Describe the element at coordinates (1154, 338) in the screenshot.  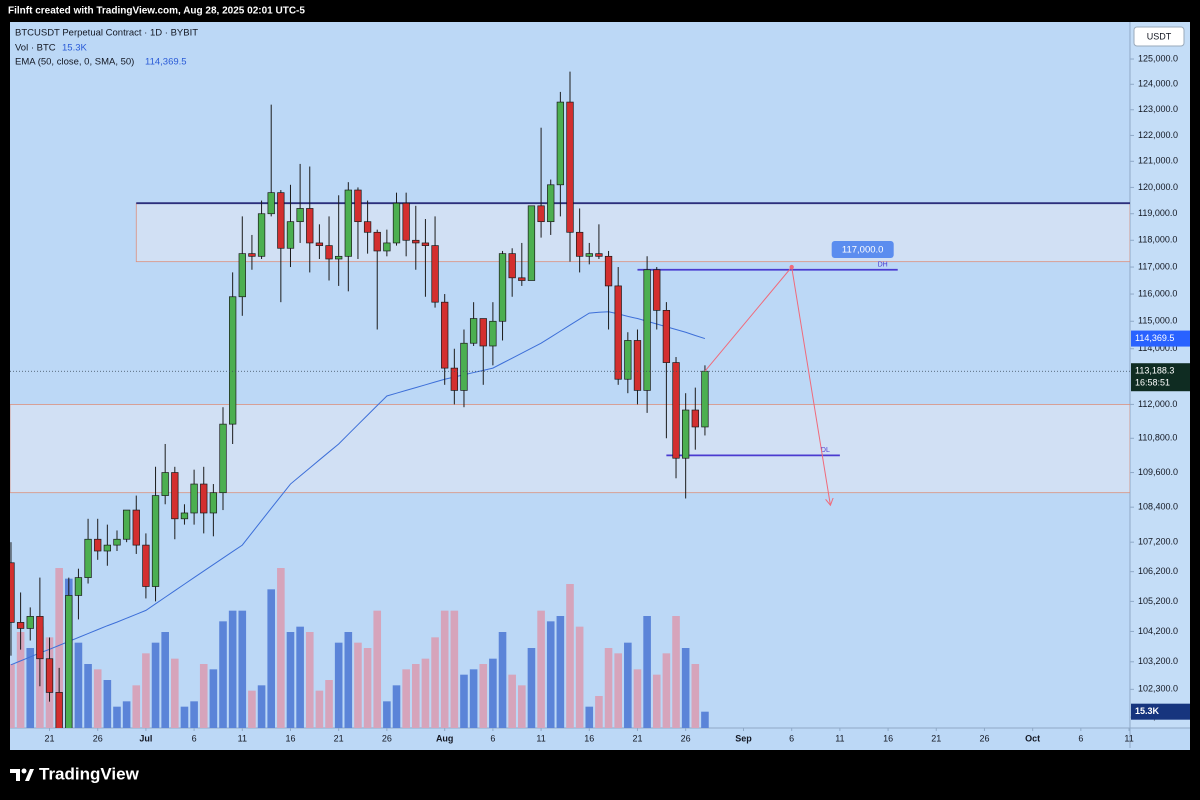
I see `ema-badge-label: 114,369.5` at that location.